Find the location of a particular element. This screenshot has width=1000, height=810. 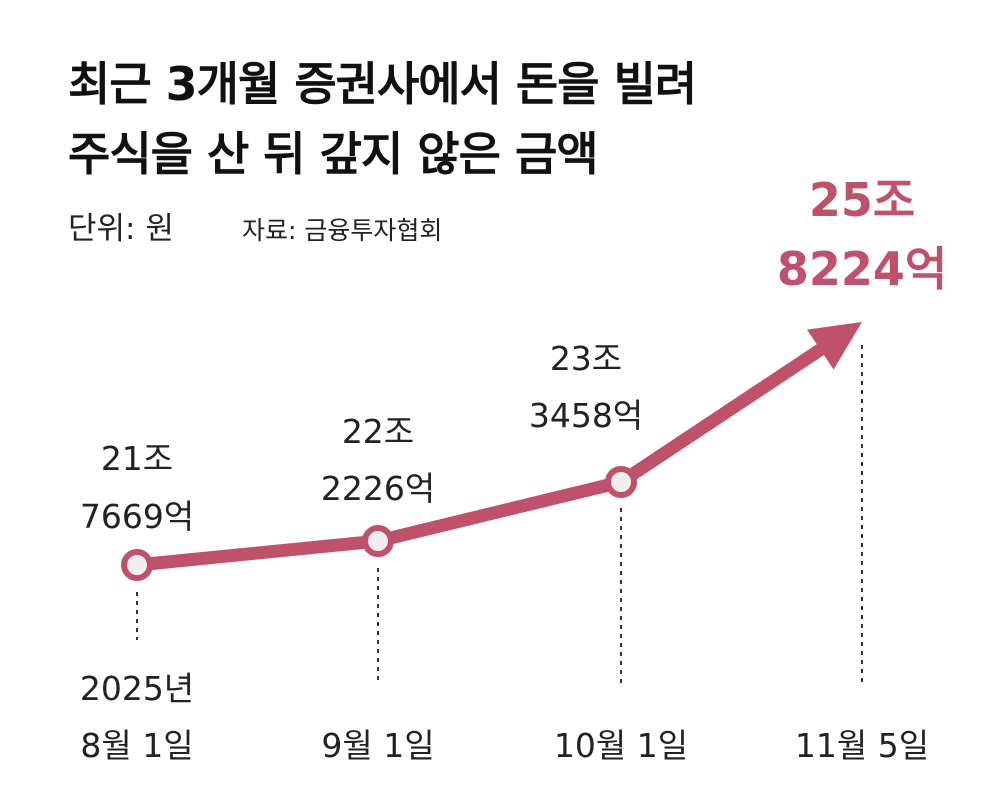

data-label-1-line-1: 21조 is located at coordinates (137, 458).